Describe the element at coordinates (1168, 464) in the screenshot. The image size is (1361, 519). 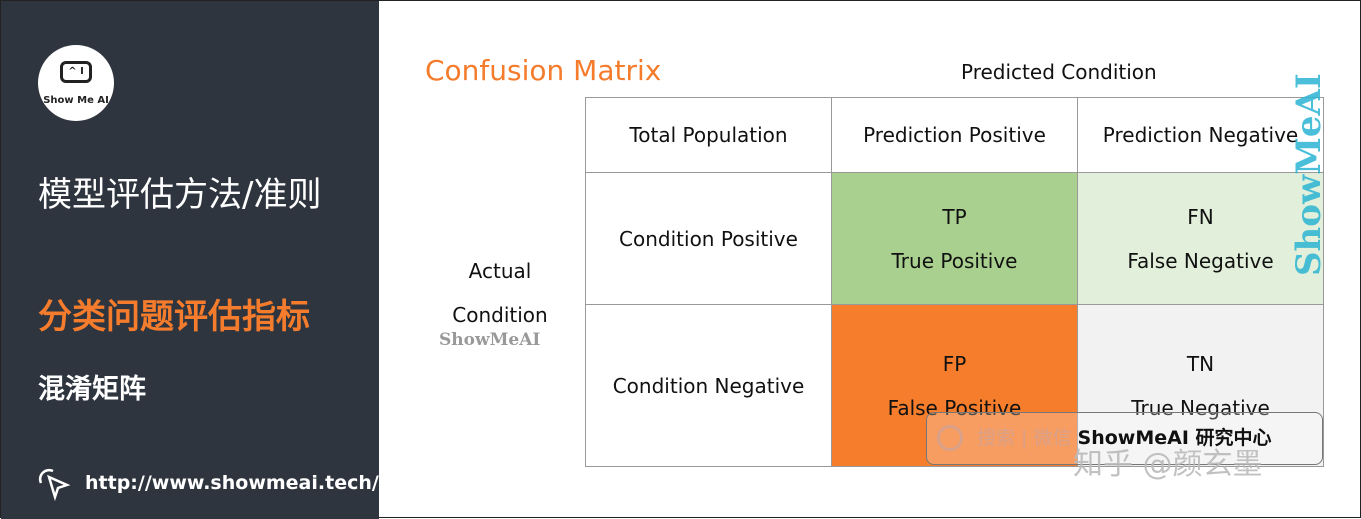
I see `zhihu-watermark: 知乎 @颜玄墨` at that location.